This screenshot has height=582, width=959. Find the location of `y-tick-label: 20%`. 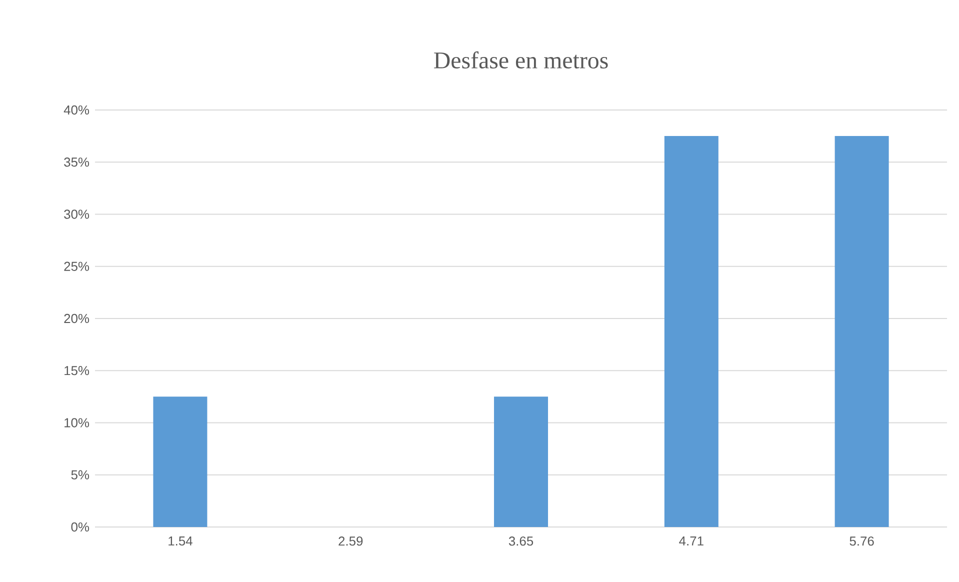

y-tick-label: 20% is located at coordinates (77, 319).